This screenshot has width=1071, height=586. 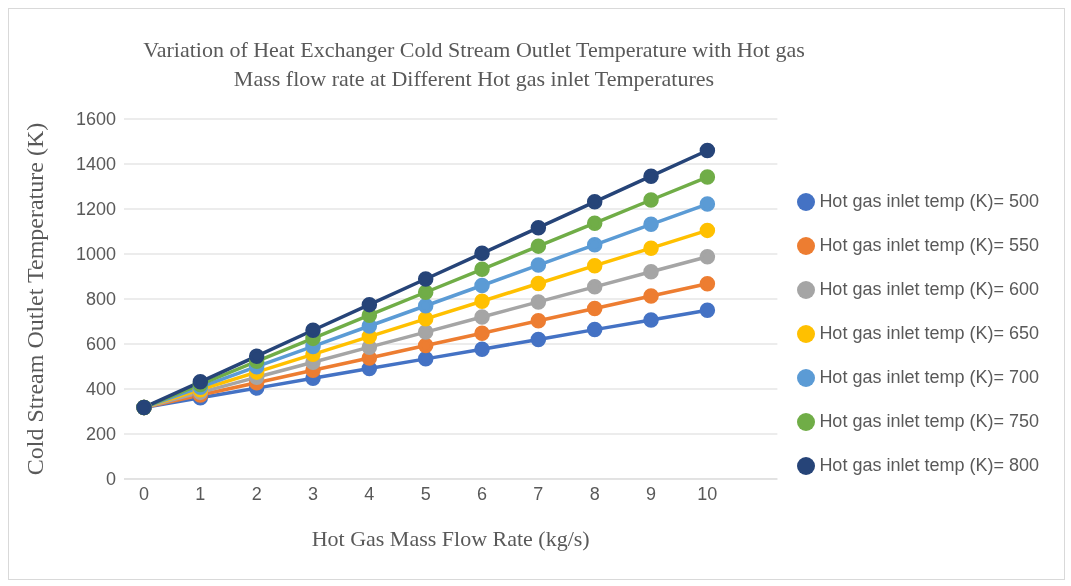 What do you see at coordinates (929, 421) in the screenshot?
I see `legend-label: Hot gas inlet temp (K)= 750` at bounding box center [929, 421].